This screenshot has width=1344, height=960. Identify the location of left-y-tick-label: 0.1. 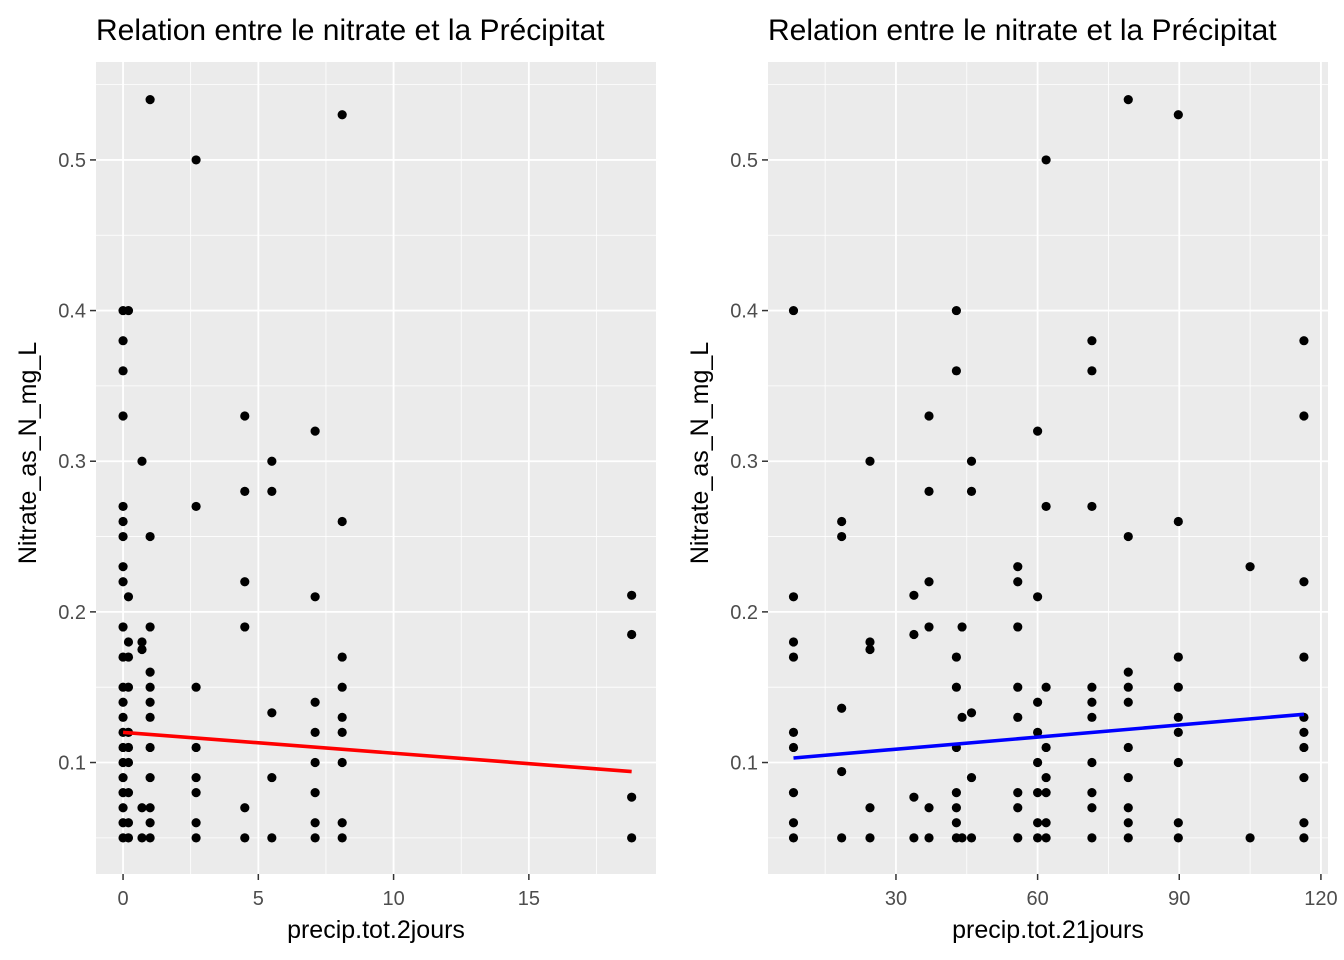
(72, 764).